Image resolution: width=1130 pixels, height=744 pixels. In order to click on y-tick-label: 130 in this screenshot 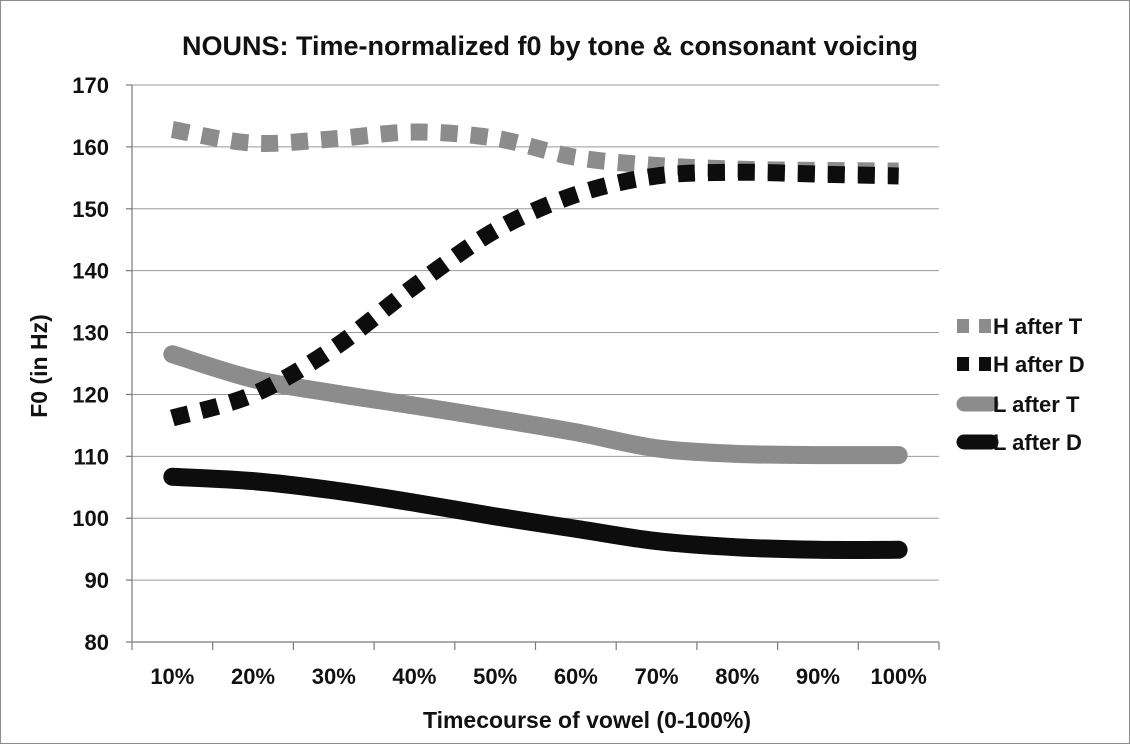, I will do `click(90, 333)`.